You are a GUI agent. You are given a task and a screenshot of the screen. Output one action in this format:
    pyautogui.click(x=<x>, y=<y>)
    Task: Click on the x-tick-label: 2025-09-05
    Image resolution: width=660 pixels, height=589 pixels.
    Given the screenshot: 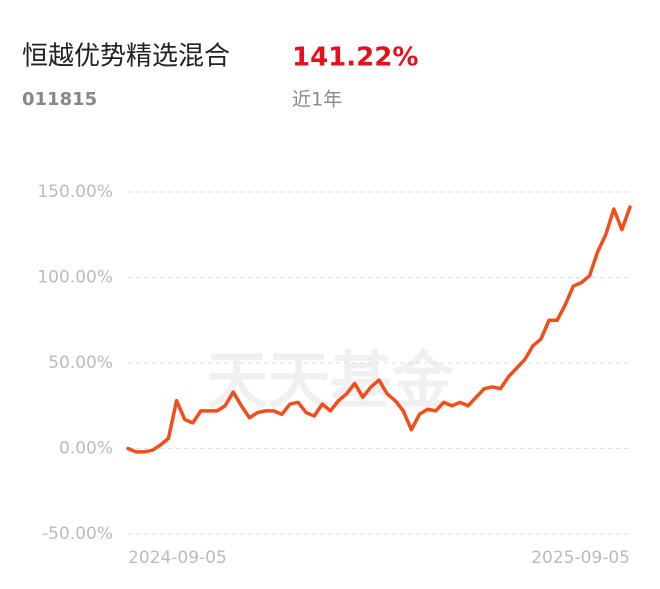 What is the action you would take?
    pyautogui.click(x=580, y=558)
    